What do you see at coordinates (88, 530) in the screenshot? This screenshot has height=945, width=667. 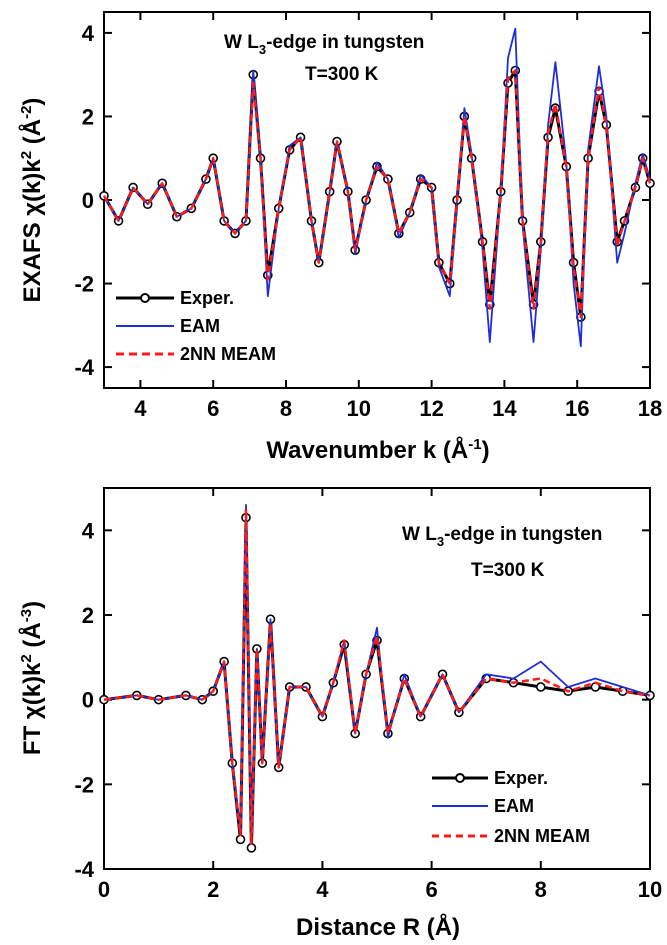 I see `bottom-y-tick-label: 4` at bounding box center [88, 530].